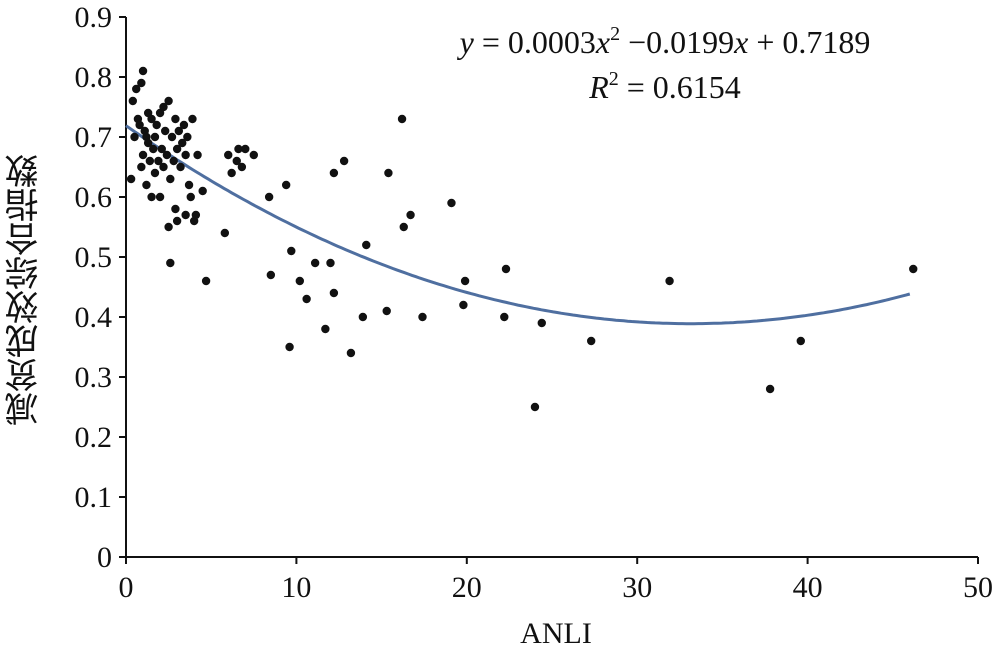  What do you see at coordinates (467, 587) in the screenshot?
I see `x-tick-label: 20` at bounding box center [467, 587].